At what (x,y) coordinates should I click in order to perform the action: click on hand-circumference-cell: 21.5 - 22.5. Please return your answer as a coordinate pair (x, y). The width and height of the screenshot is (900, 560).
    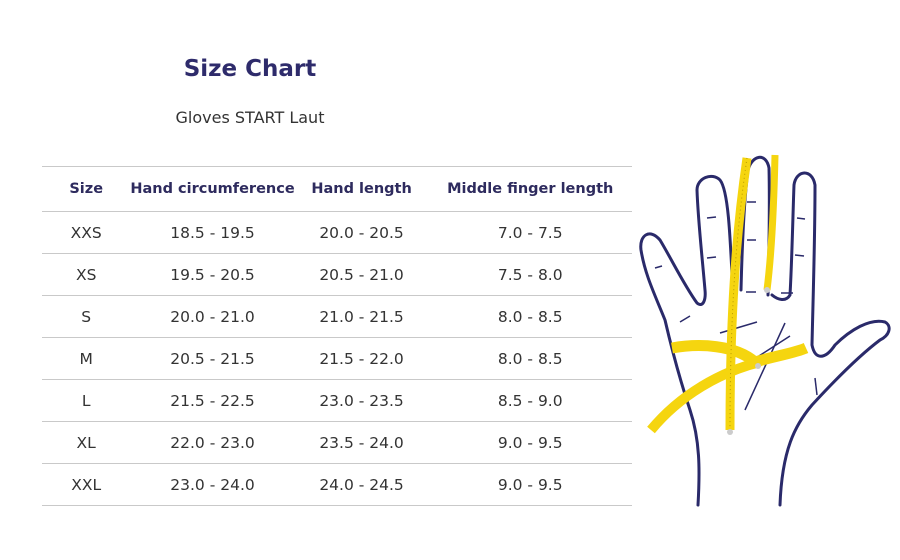
    Looking at the image, I should click on (212, 400).